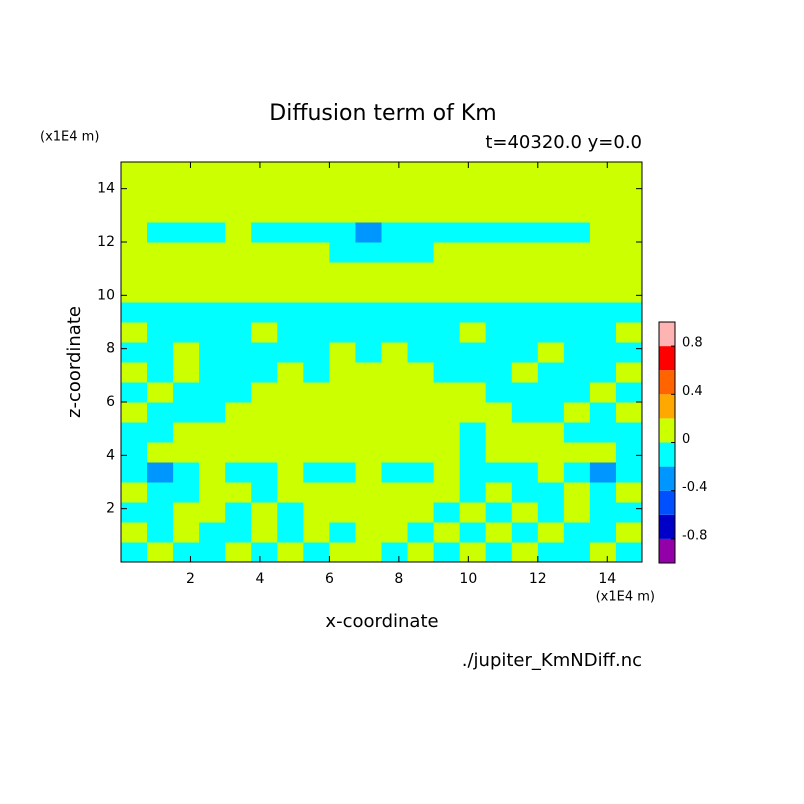 The image size is (804, 804). I want to click on chart-subtitle: t=40320.0 y=0.0, so click(563, 142).